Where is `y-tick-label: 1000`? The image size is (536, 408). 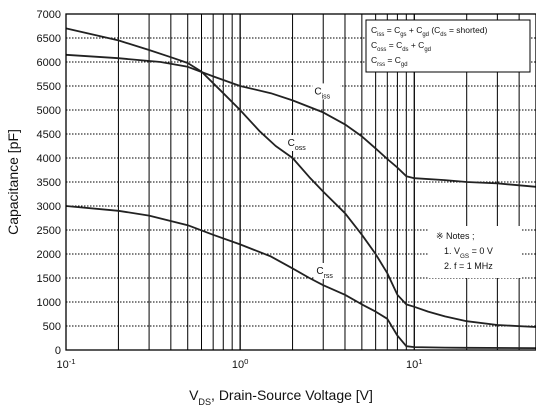 y-tick-label: 1000 is located at coordinates (49, 303).